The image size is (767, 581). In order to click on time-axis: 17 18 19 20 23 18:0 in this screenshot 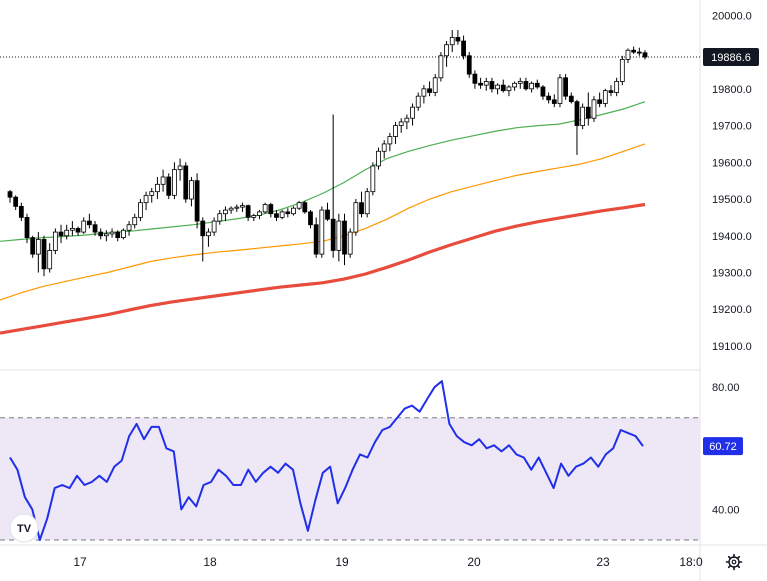, I will do `click(388, 562)`.